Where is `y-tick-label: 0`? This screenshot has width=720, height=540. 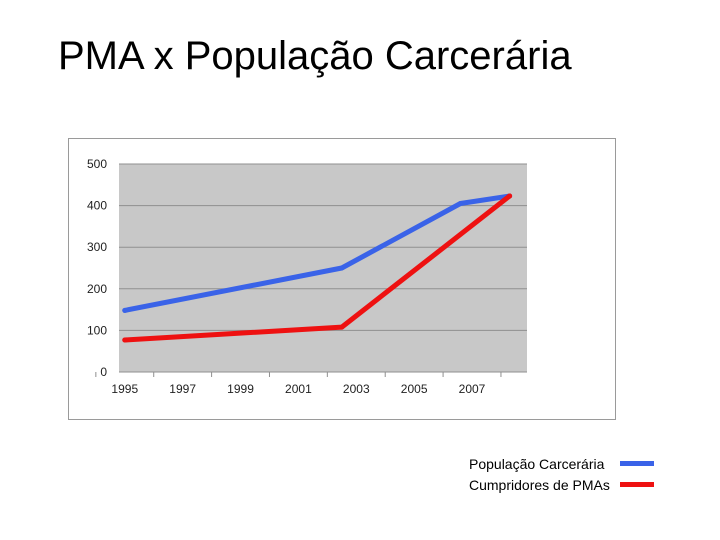 y-tick-label: 0 is located at coordinates (103, 372).